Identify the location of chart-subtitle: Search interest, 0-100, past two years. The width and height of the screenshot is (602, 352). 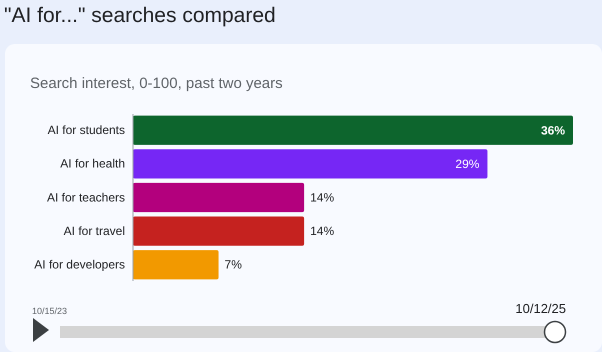
(156, 83).